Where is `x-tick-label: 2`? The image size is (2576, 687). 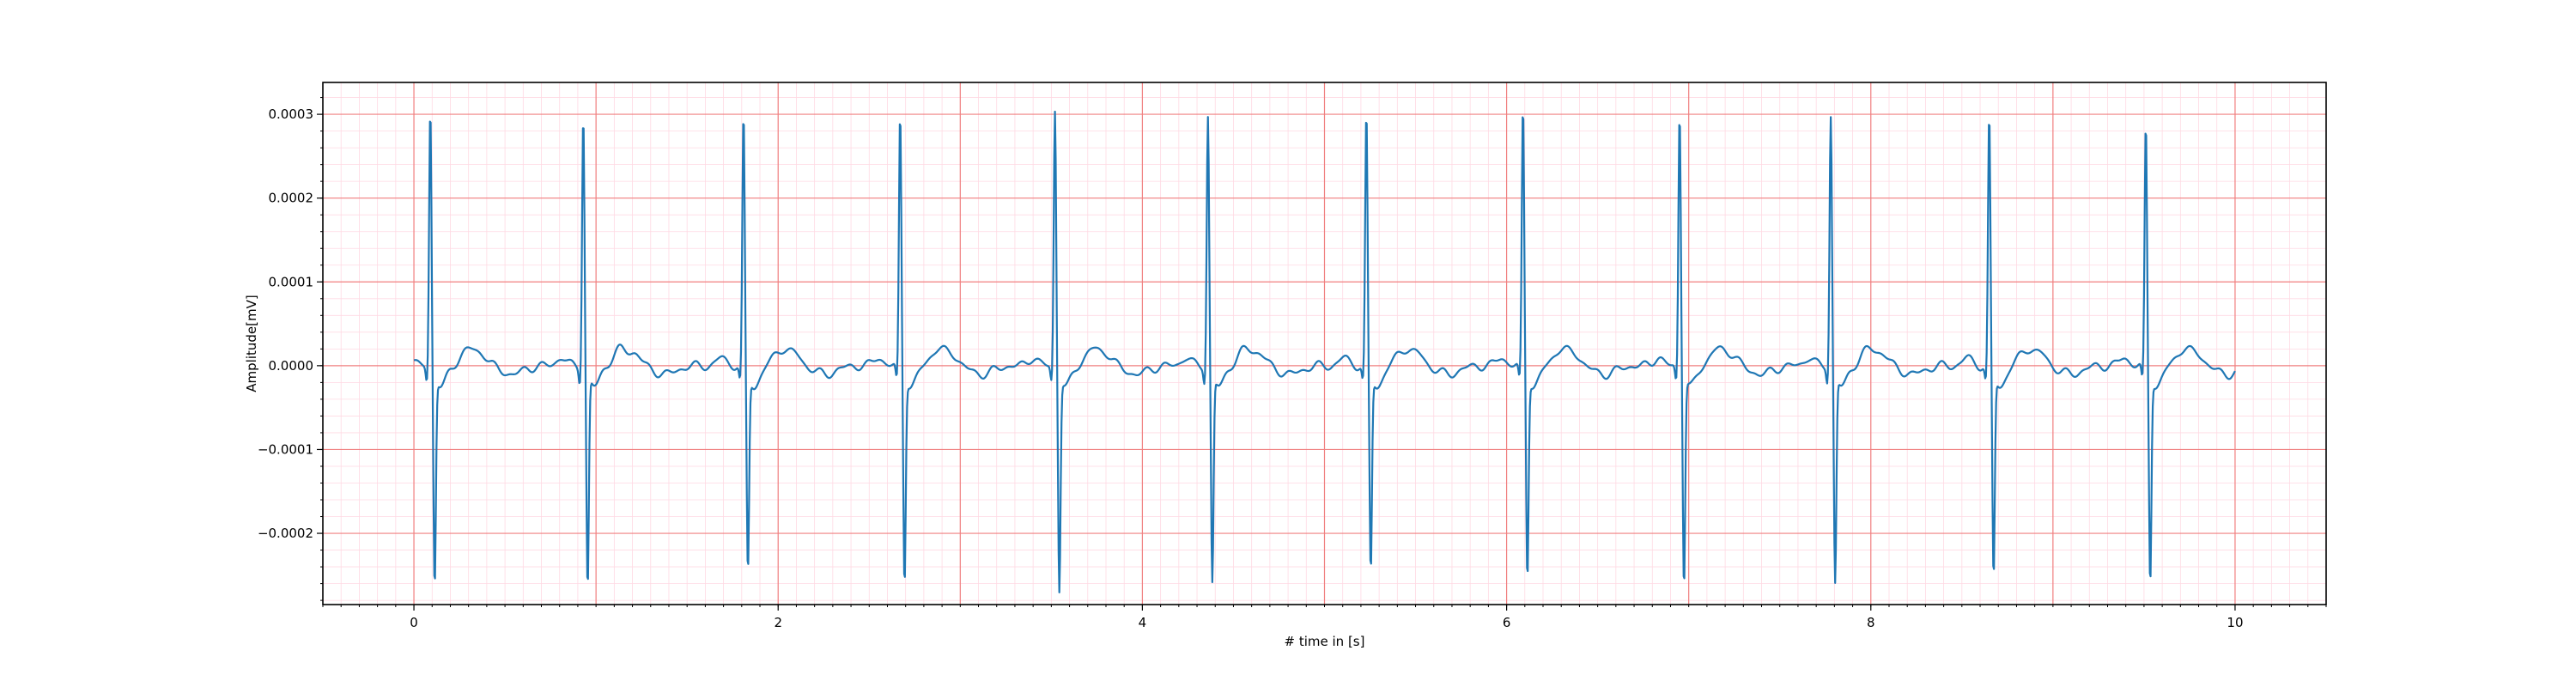 x-tick-label: 2 is located at coordinates (778, 622).